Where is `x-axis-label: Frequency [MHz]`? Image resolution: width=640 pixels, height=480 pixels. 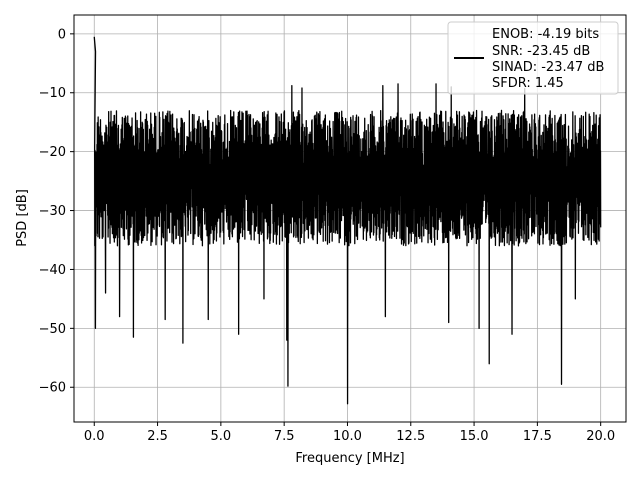
x-axis-label: Frequency [MHz] is located at coordinates (349, 458).